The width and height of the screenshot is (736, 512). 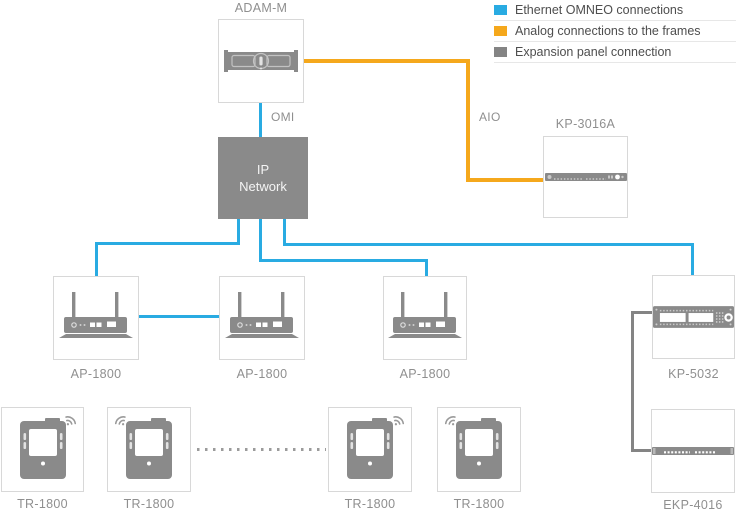 I want to click on adam-m-label: ADAM-M, so click(x=261, y=8).